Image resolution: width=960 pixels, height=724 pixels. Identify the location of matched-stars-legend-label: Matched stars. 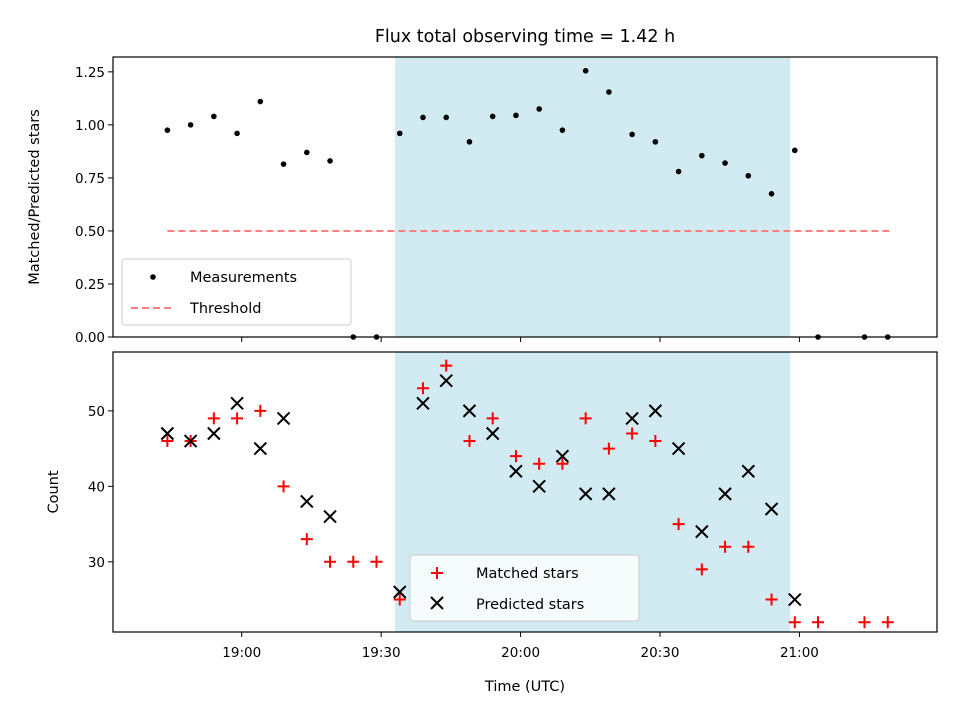
(527, 574).